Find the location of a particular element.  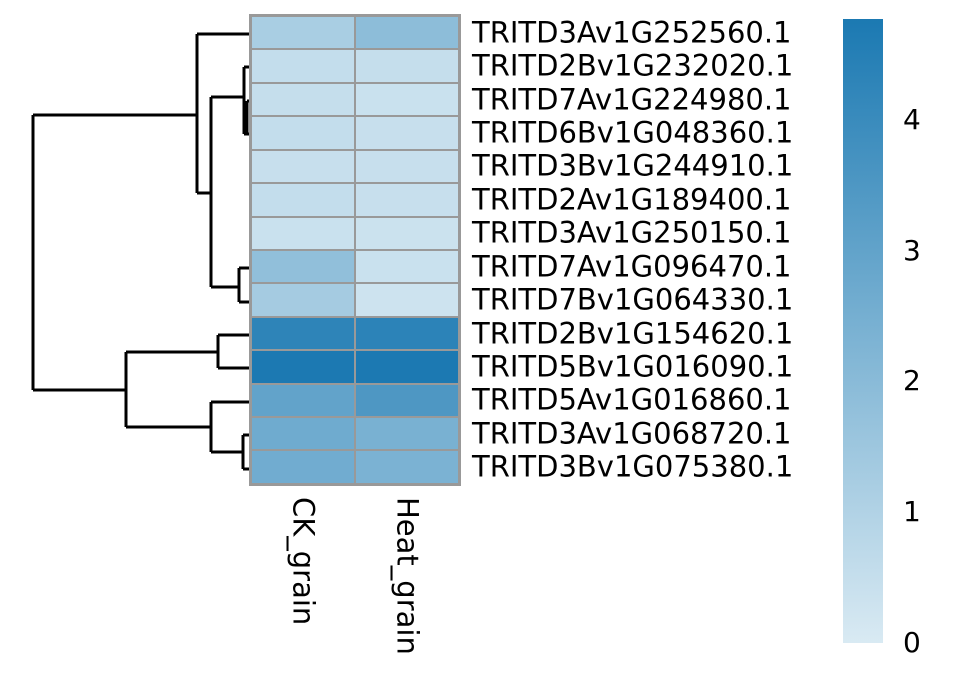

row-label: TRITD7Bv1G064330.1 is located at coordinates (633, 299).